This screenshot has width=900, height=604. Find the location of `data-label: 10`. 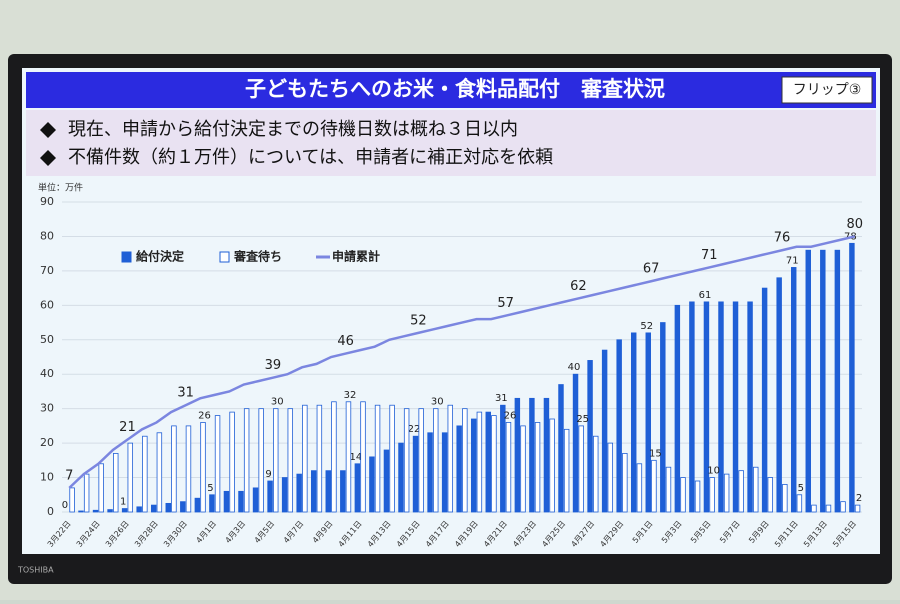

data-label: 10 is located at coordinates (713, 471).